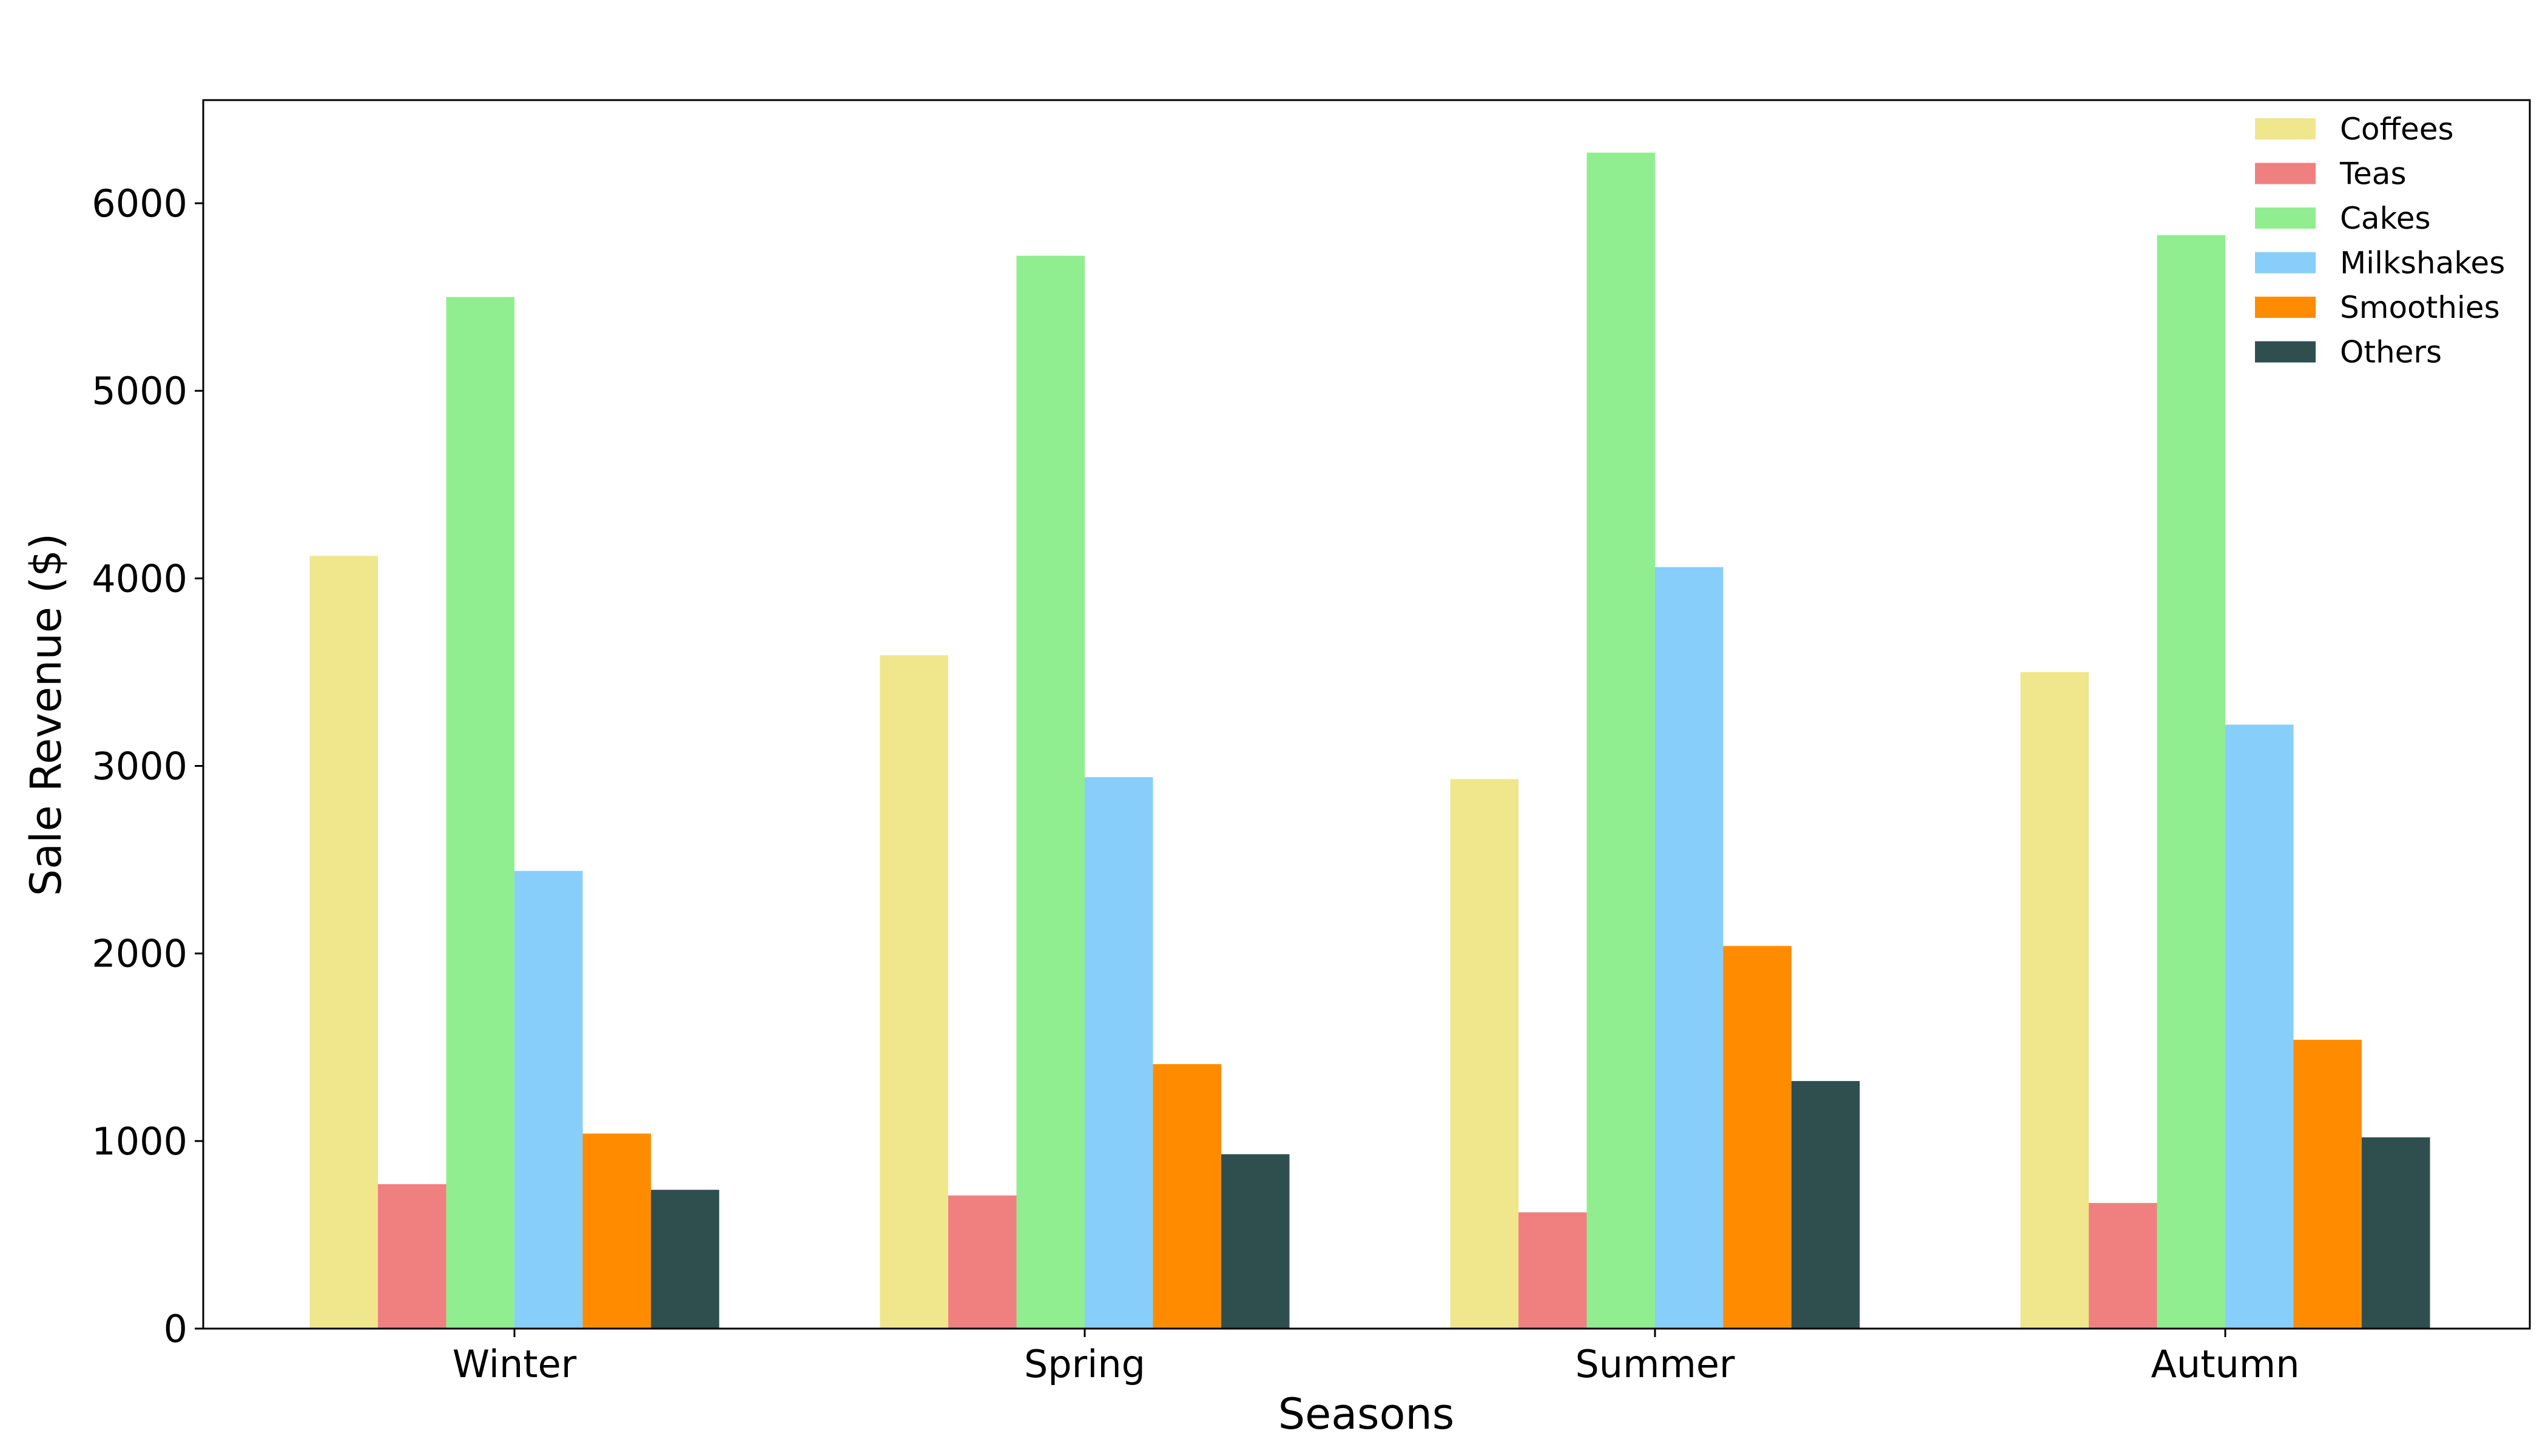  Describe the element at coordinates (480, 813) in the screenshot. I see `bar-cakes-winter` at that location.